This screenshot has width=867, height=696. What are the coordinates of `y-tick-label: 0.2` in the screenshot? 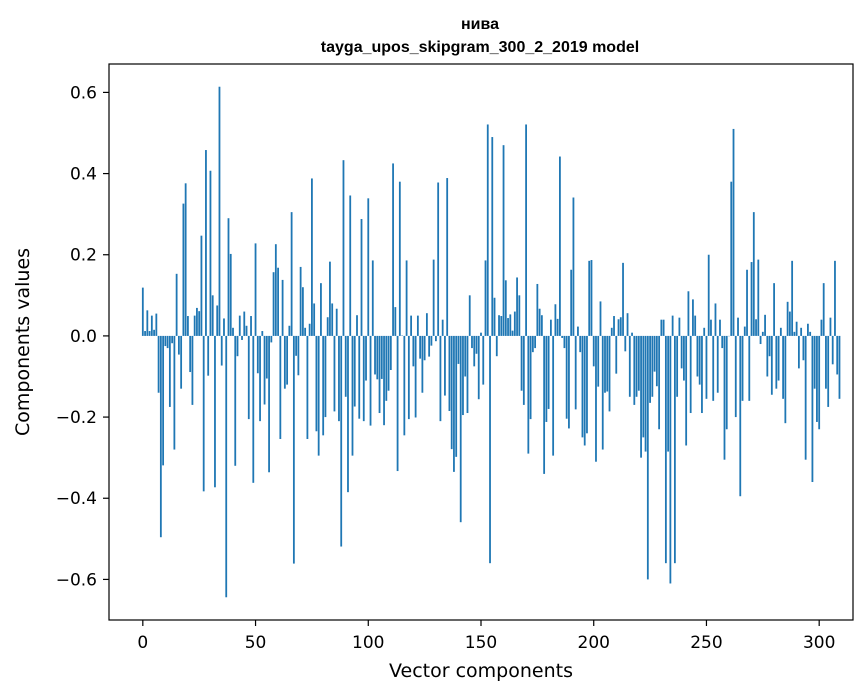 It's located at (83, 256).